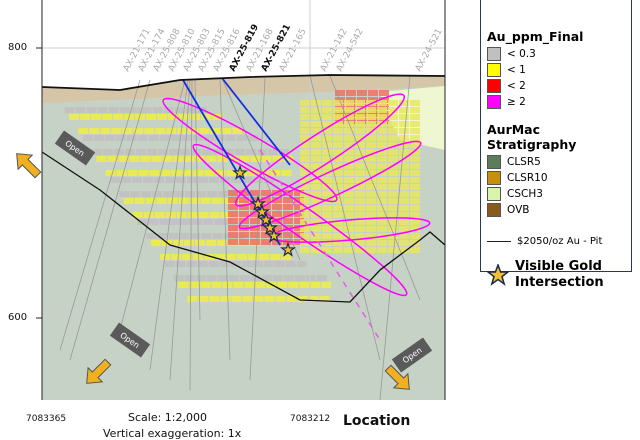  Describe the element at coordinates (412, 355) in the screenshot. I see `open-label: Open` at that location.